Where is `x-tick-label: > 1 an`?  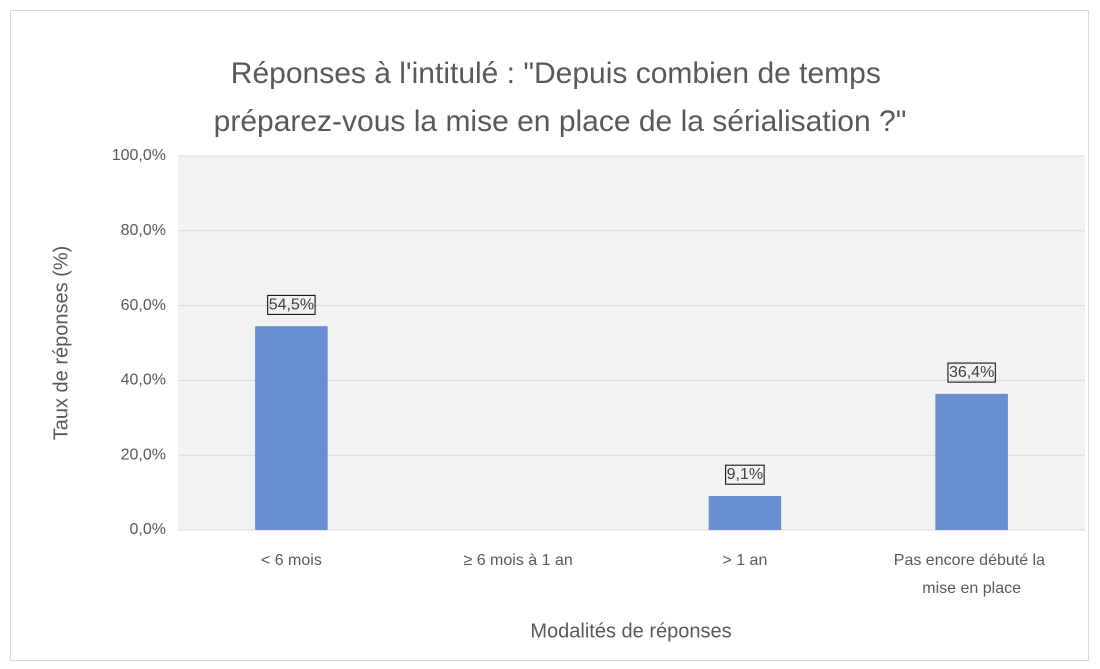 x-tick-label: > 1 an is located at coordinates (744, 560).